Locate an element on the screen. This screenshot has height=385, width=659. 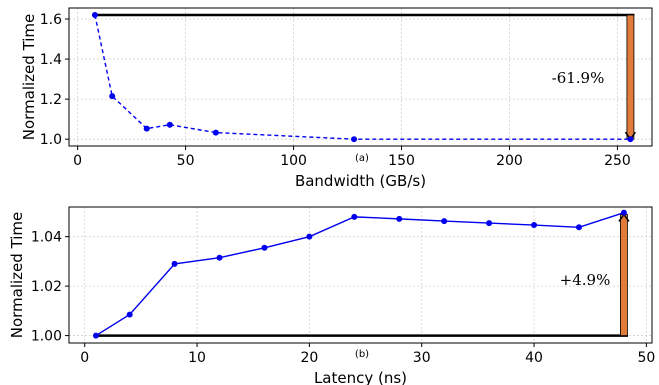
subplot-label-a: (a) is located at coordinates (362, 158).